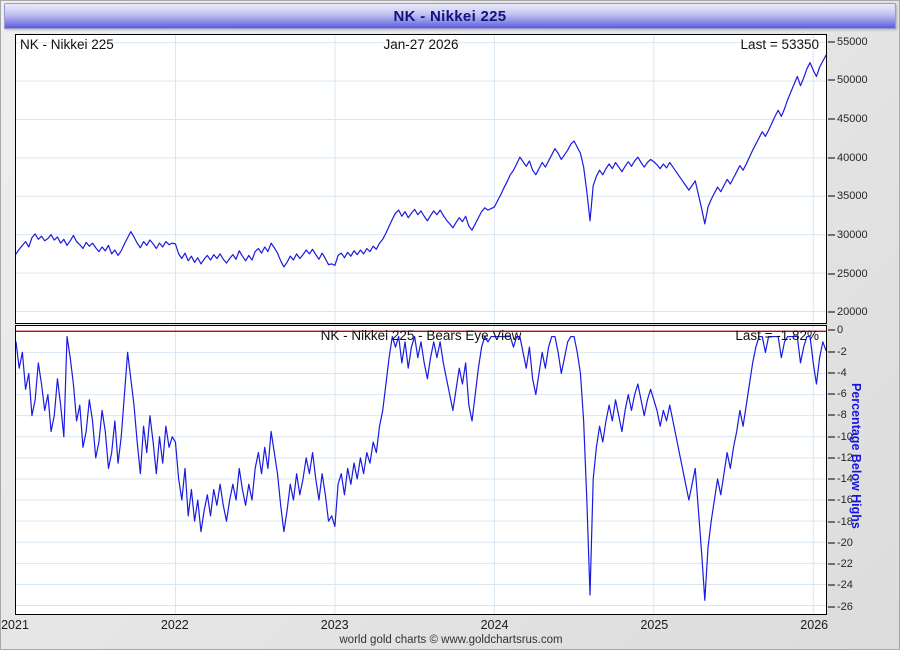  What do you see at coordinates (421, 331) in the screenshot?
I see `zero-reference-line` at bounding box center [421, 331].